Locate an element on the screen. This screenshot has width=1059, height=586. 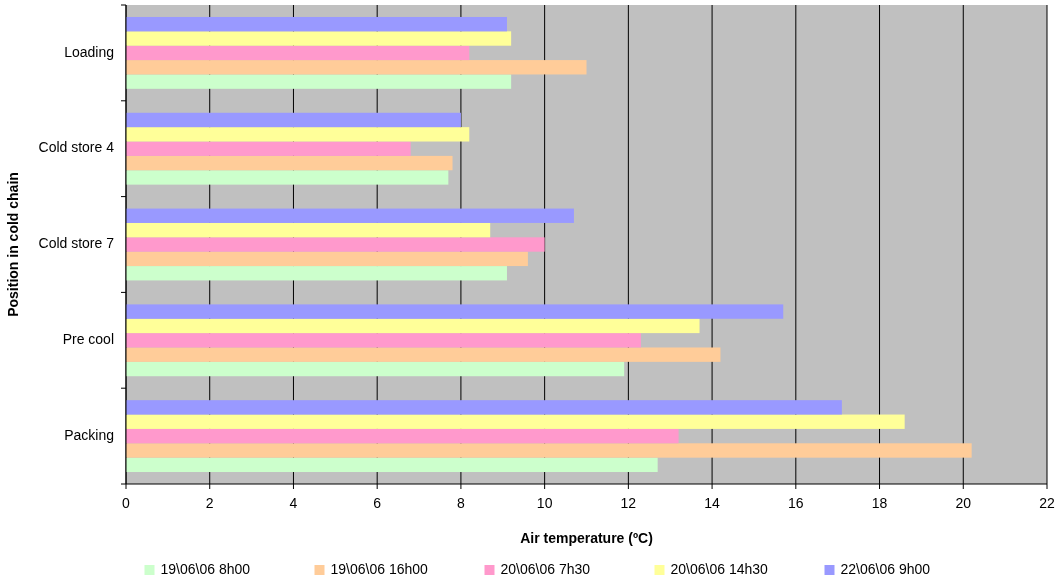
y-tick-label: Loading is located at coordinates (89, 51).